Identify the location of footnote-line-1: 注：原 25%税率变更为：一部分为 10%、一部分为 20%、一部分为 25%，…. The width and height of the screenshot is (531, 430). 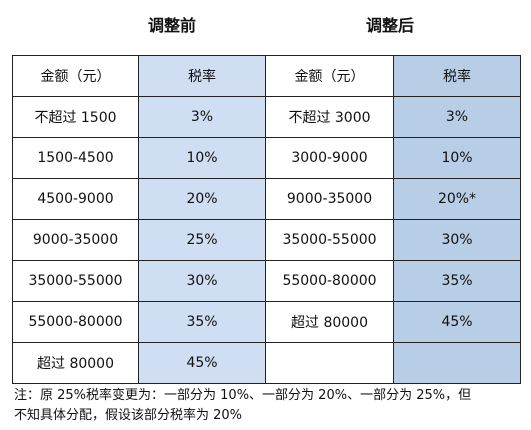
(243, 395).